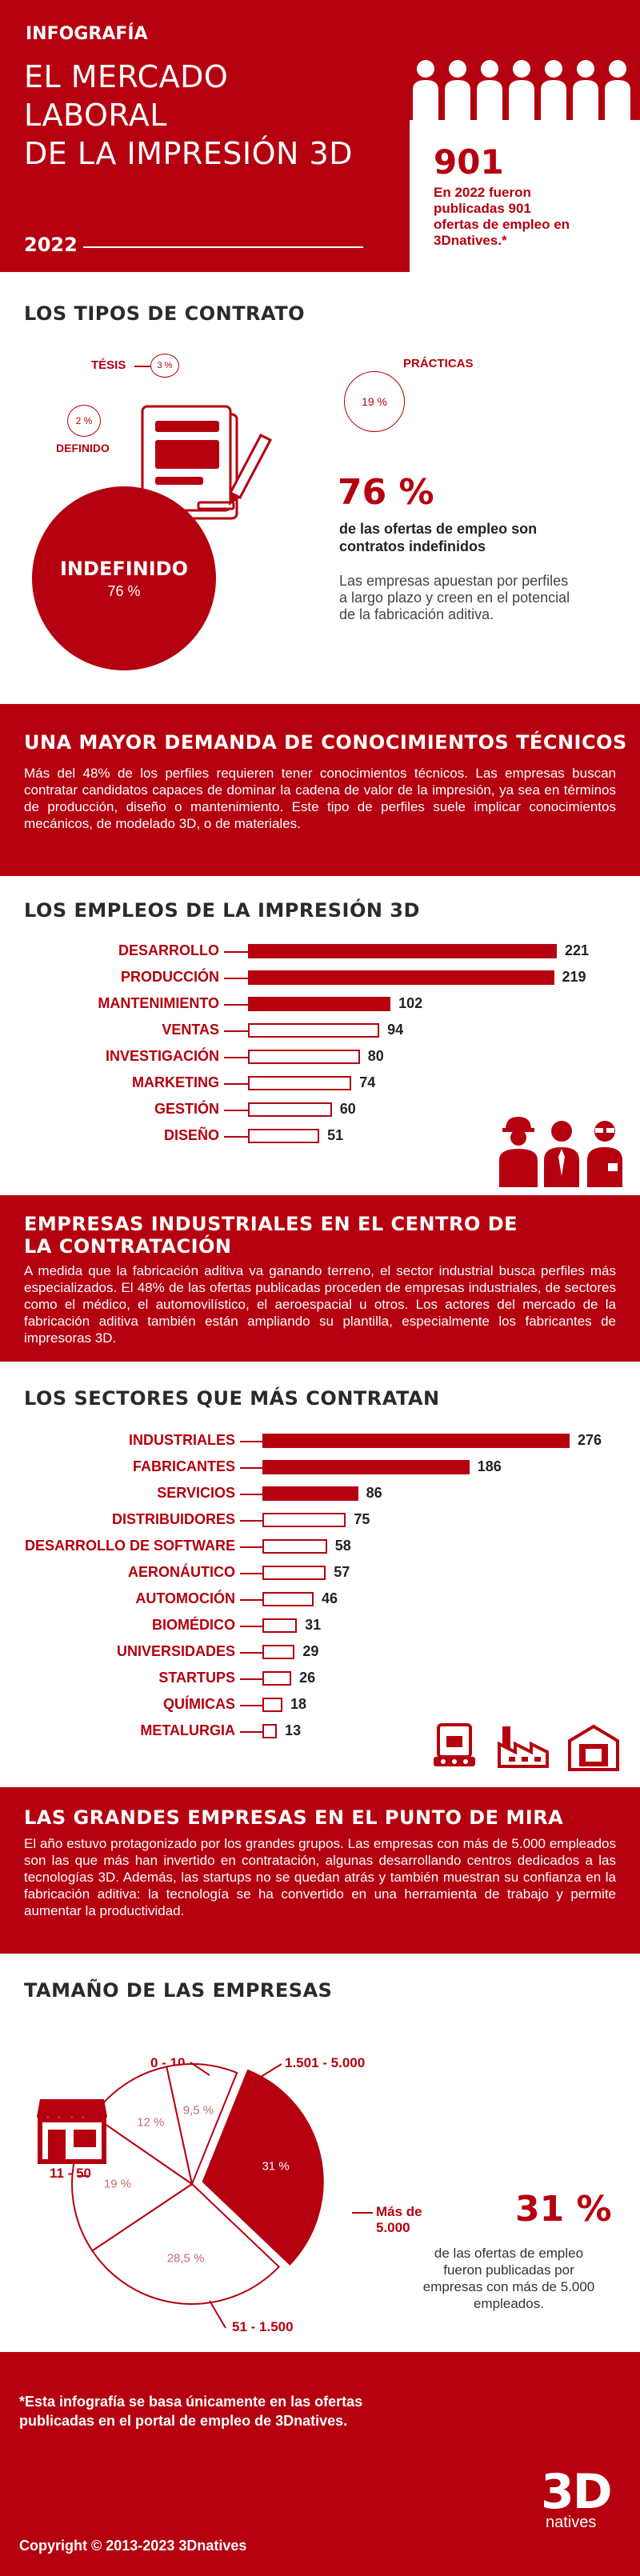 The image size is (640, 2576). I want to click on bar-value: 18, so click(298, 1704).